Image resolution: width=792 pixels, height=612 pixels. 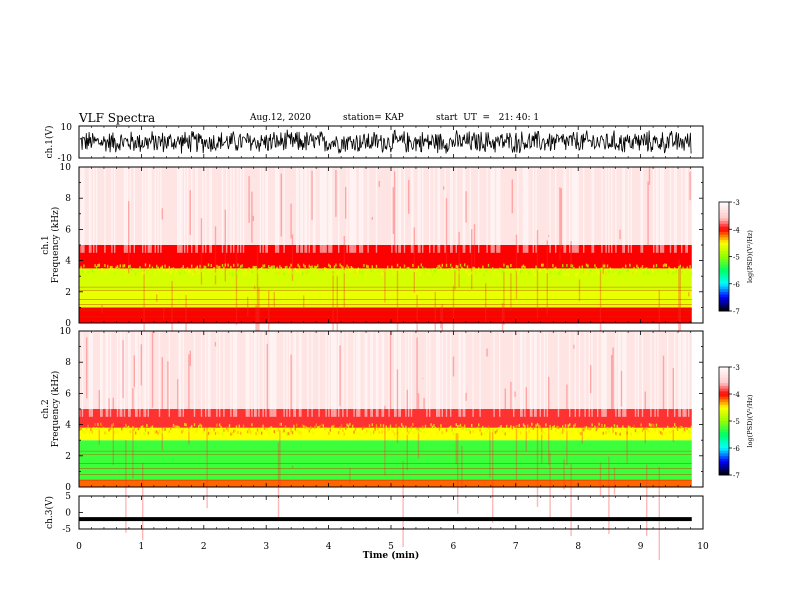 What do you see at coordinates (391, 142) in the screenshot?
I see `ch1-panel-frame` at bounding box center [391, 142].